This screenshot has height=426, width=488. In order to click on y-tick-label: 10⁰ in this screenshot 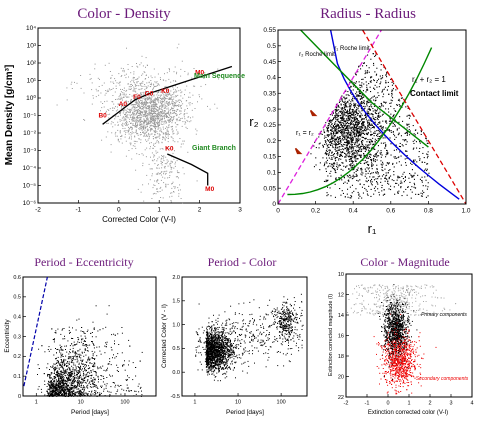, I will do `click(31, 98)`.